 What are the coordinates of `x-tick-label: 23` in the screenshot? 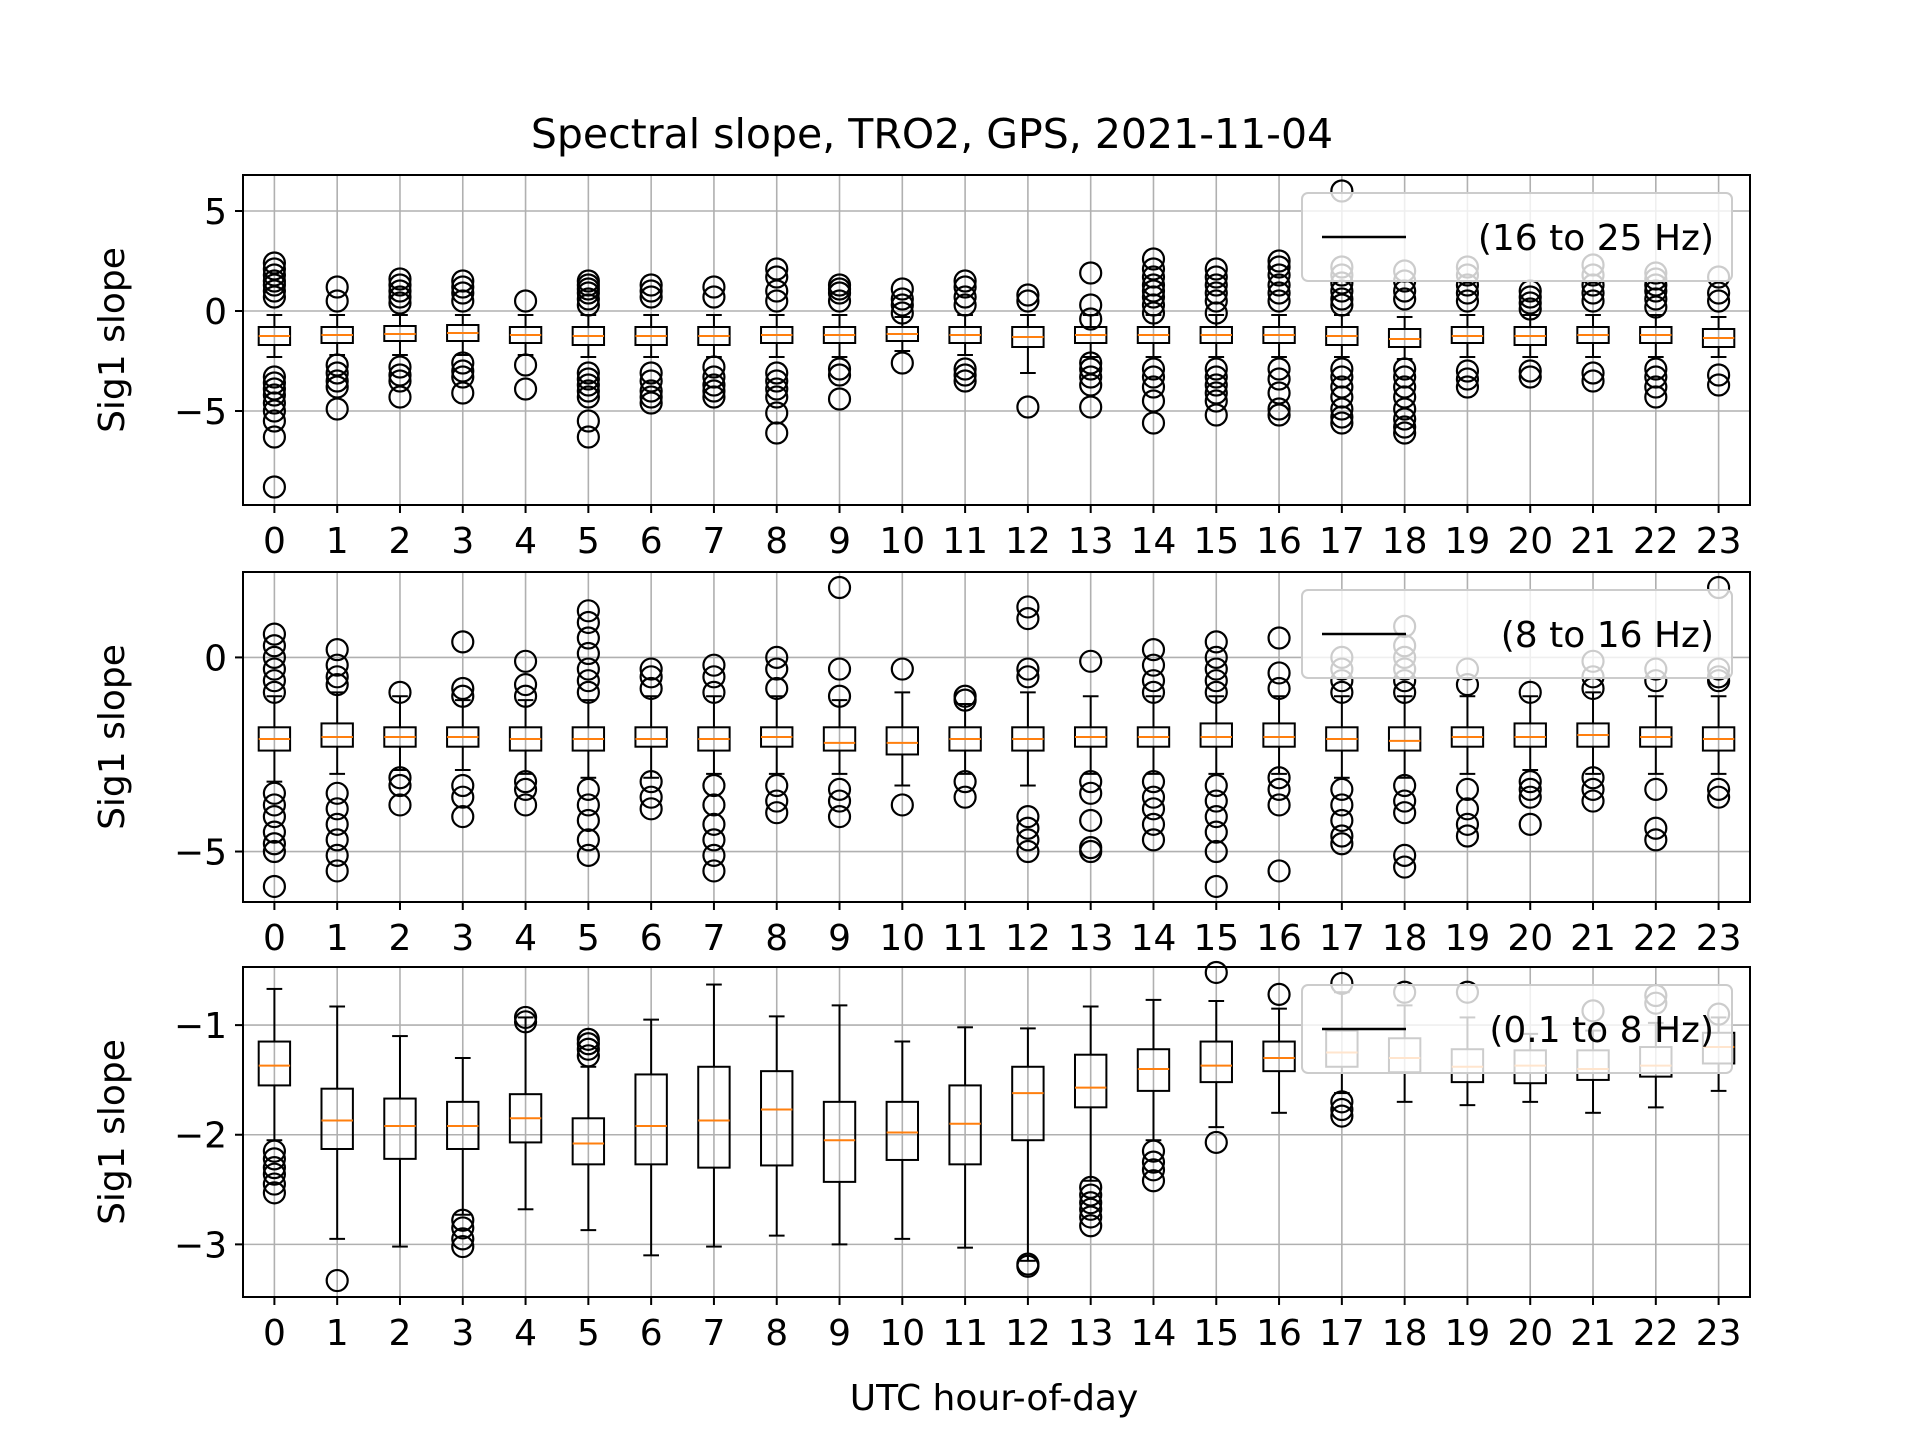 It's located at (1719, 541).